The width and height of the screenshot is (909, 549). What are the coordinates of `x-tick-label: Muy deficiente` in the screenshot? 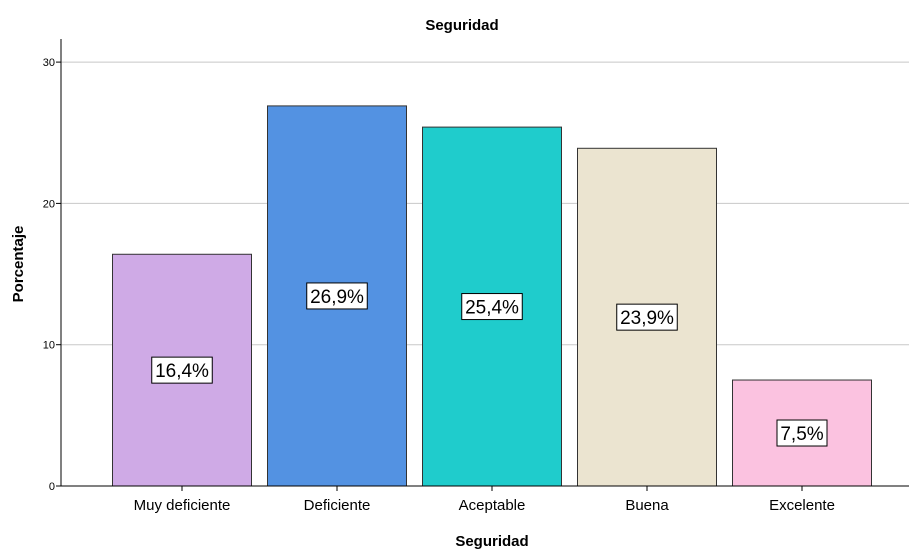 It's located at (182, 505).